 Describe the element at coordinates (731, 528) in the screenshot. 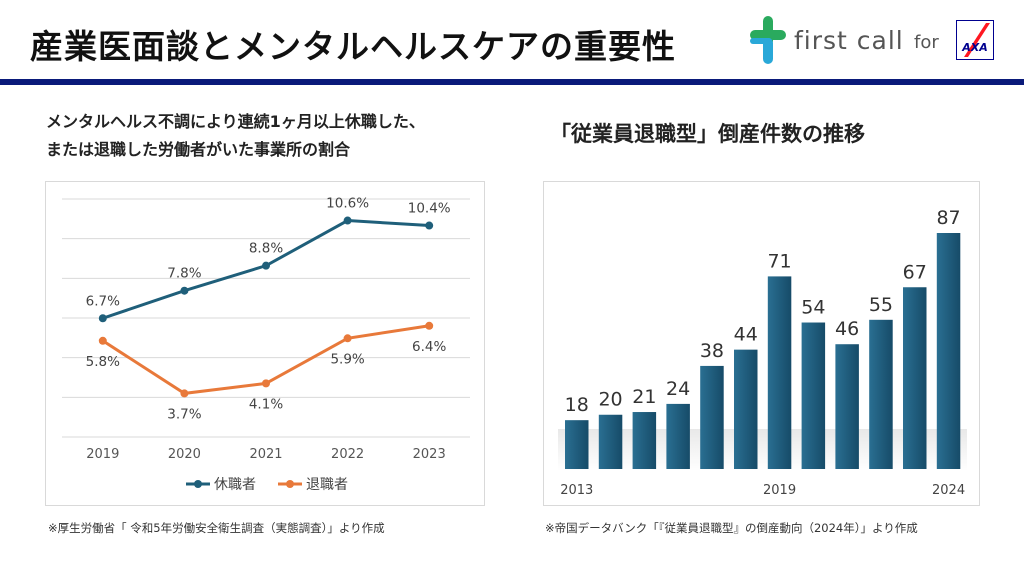

I see `right-source-note: ※帝国データバンク「『従業員退職型』の倒産動向（2024年）」より作成` at that location.